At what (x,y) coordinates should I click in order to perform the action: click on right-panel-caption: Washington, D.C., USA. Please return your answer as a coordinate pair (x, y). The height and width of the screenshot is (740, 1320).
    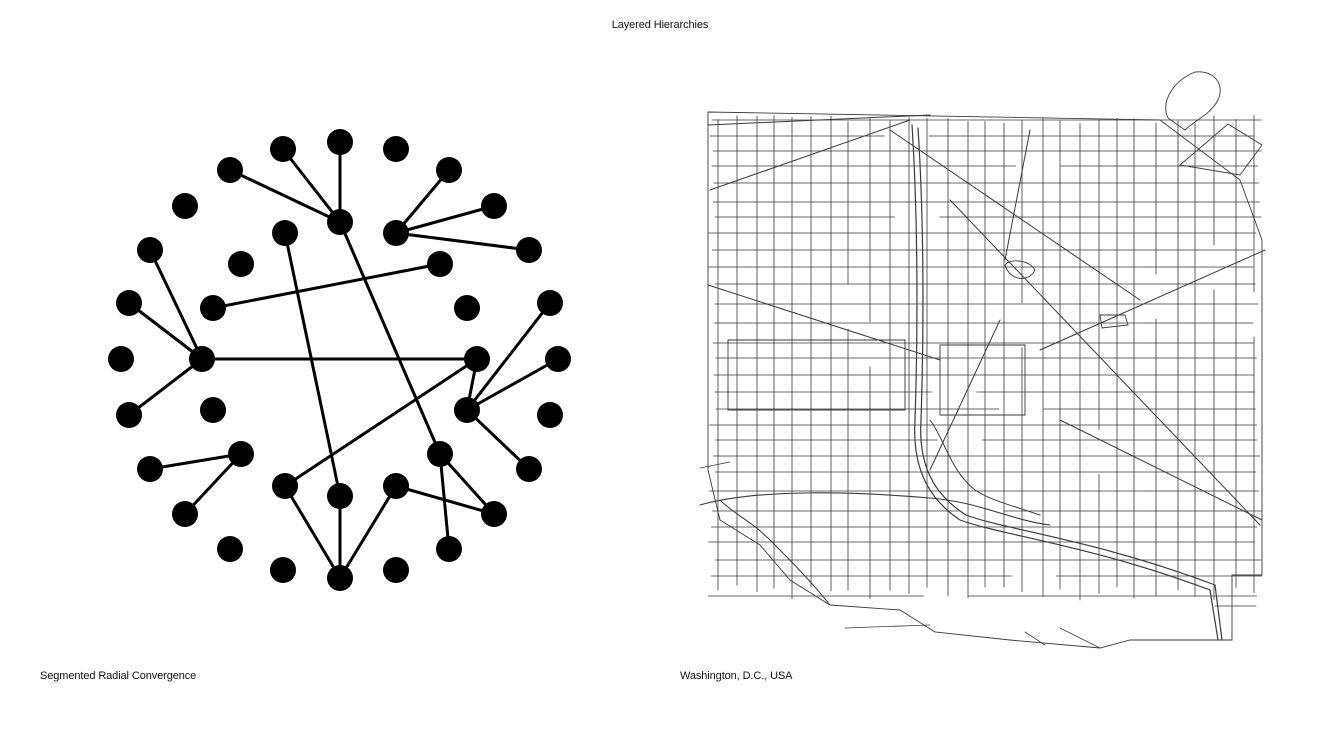
    Looking at the image, I should click on (736, 676).